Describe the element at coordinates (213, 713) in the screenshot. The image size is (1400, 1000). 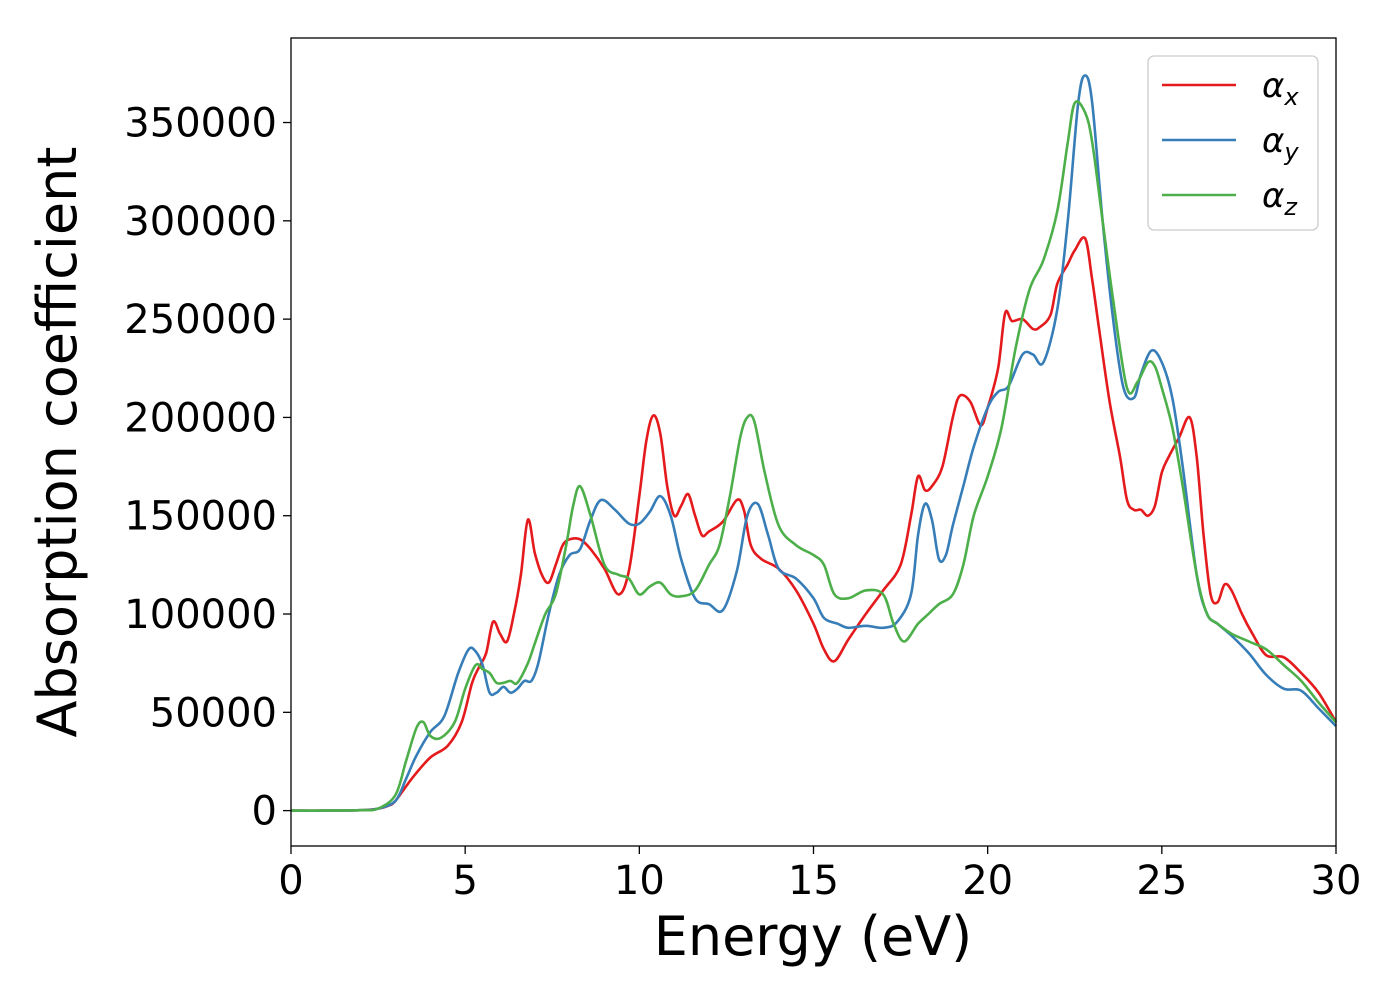
I see `y-tick-label: 50000` at that location.